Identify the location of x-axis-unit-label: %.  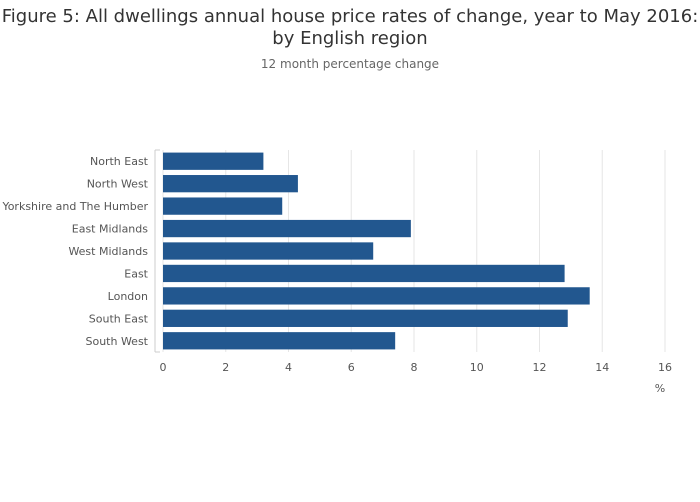
(660, 388).